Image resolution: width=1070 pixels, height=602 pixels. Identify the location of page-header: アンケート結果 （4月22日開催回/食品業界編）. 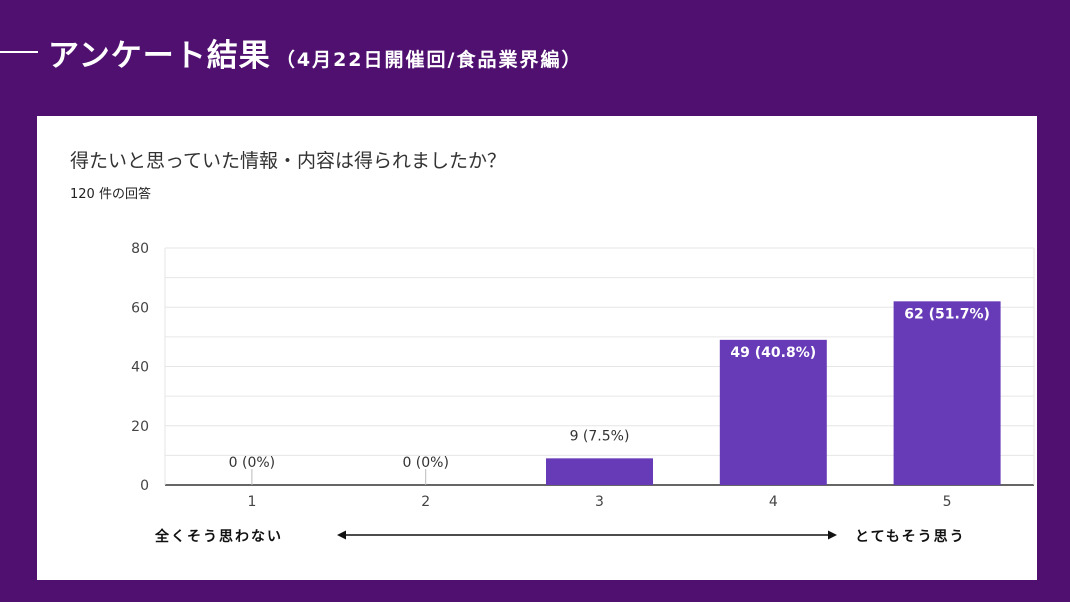
(315, 52).